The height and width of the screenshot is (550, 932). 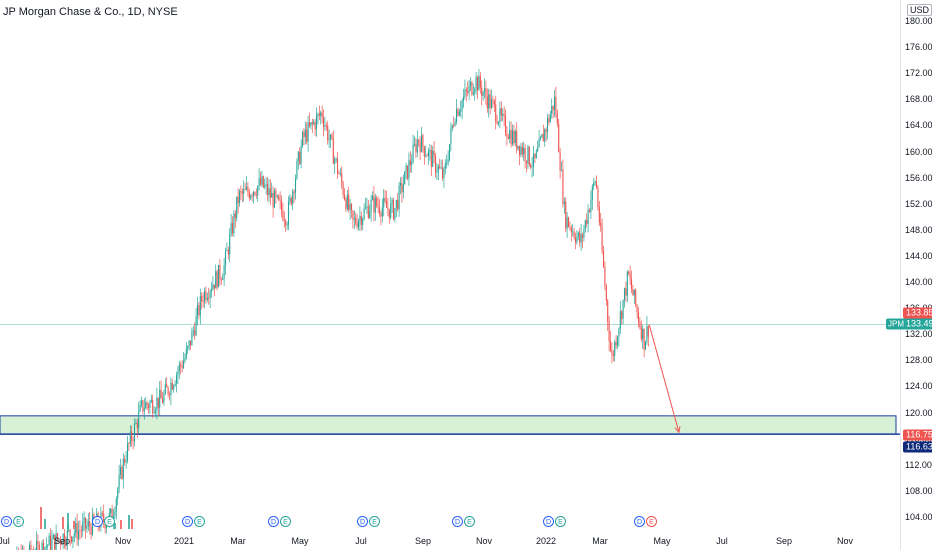 I want to click on price-tick-label: 104.00, so click(x=918, y=517).